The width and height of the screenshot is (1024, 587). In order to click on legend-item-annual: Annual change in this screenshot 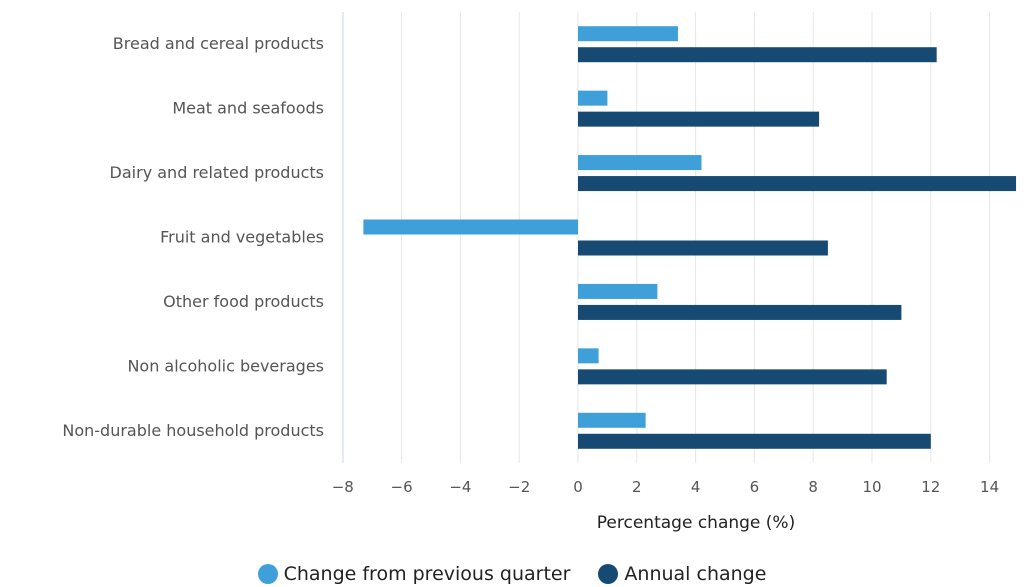, I will do `click(682, 574)`.